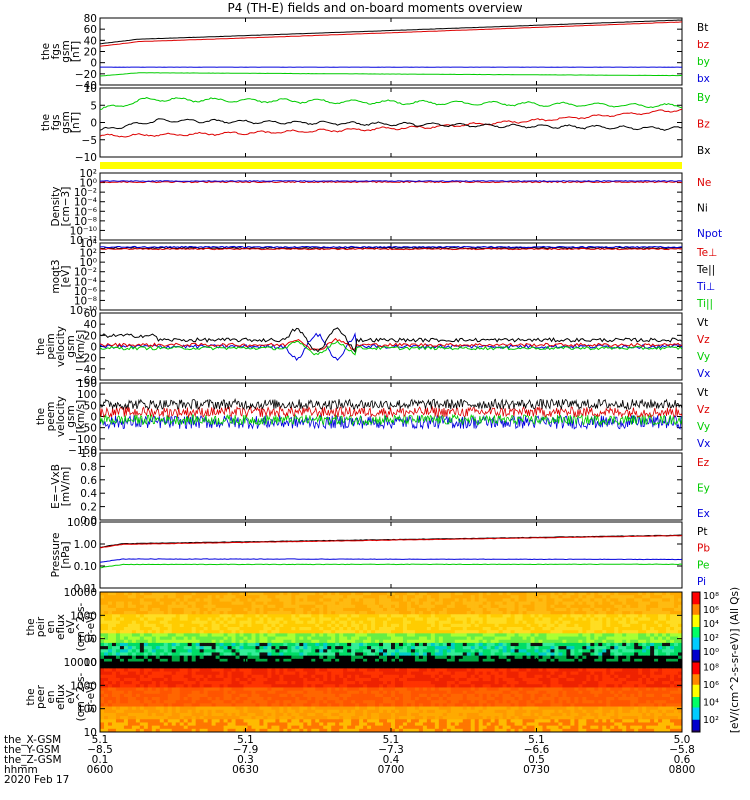 The height and width of the screenshot is (800, 750). What do you see at coordinates (391, 51) in the screenshot?
I see `panel-fgs_gsm` at bounding box center [391, 51].